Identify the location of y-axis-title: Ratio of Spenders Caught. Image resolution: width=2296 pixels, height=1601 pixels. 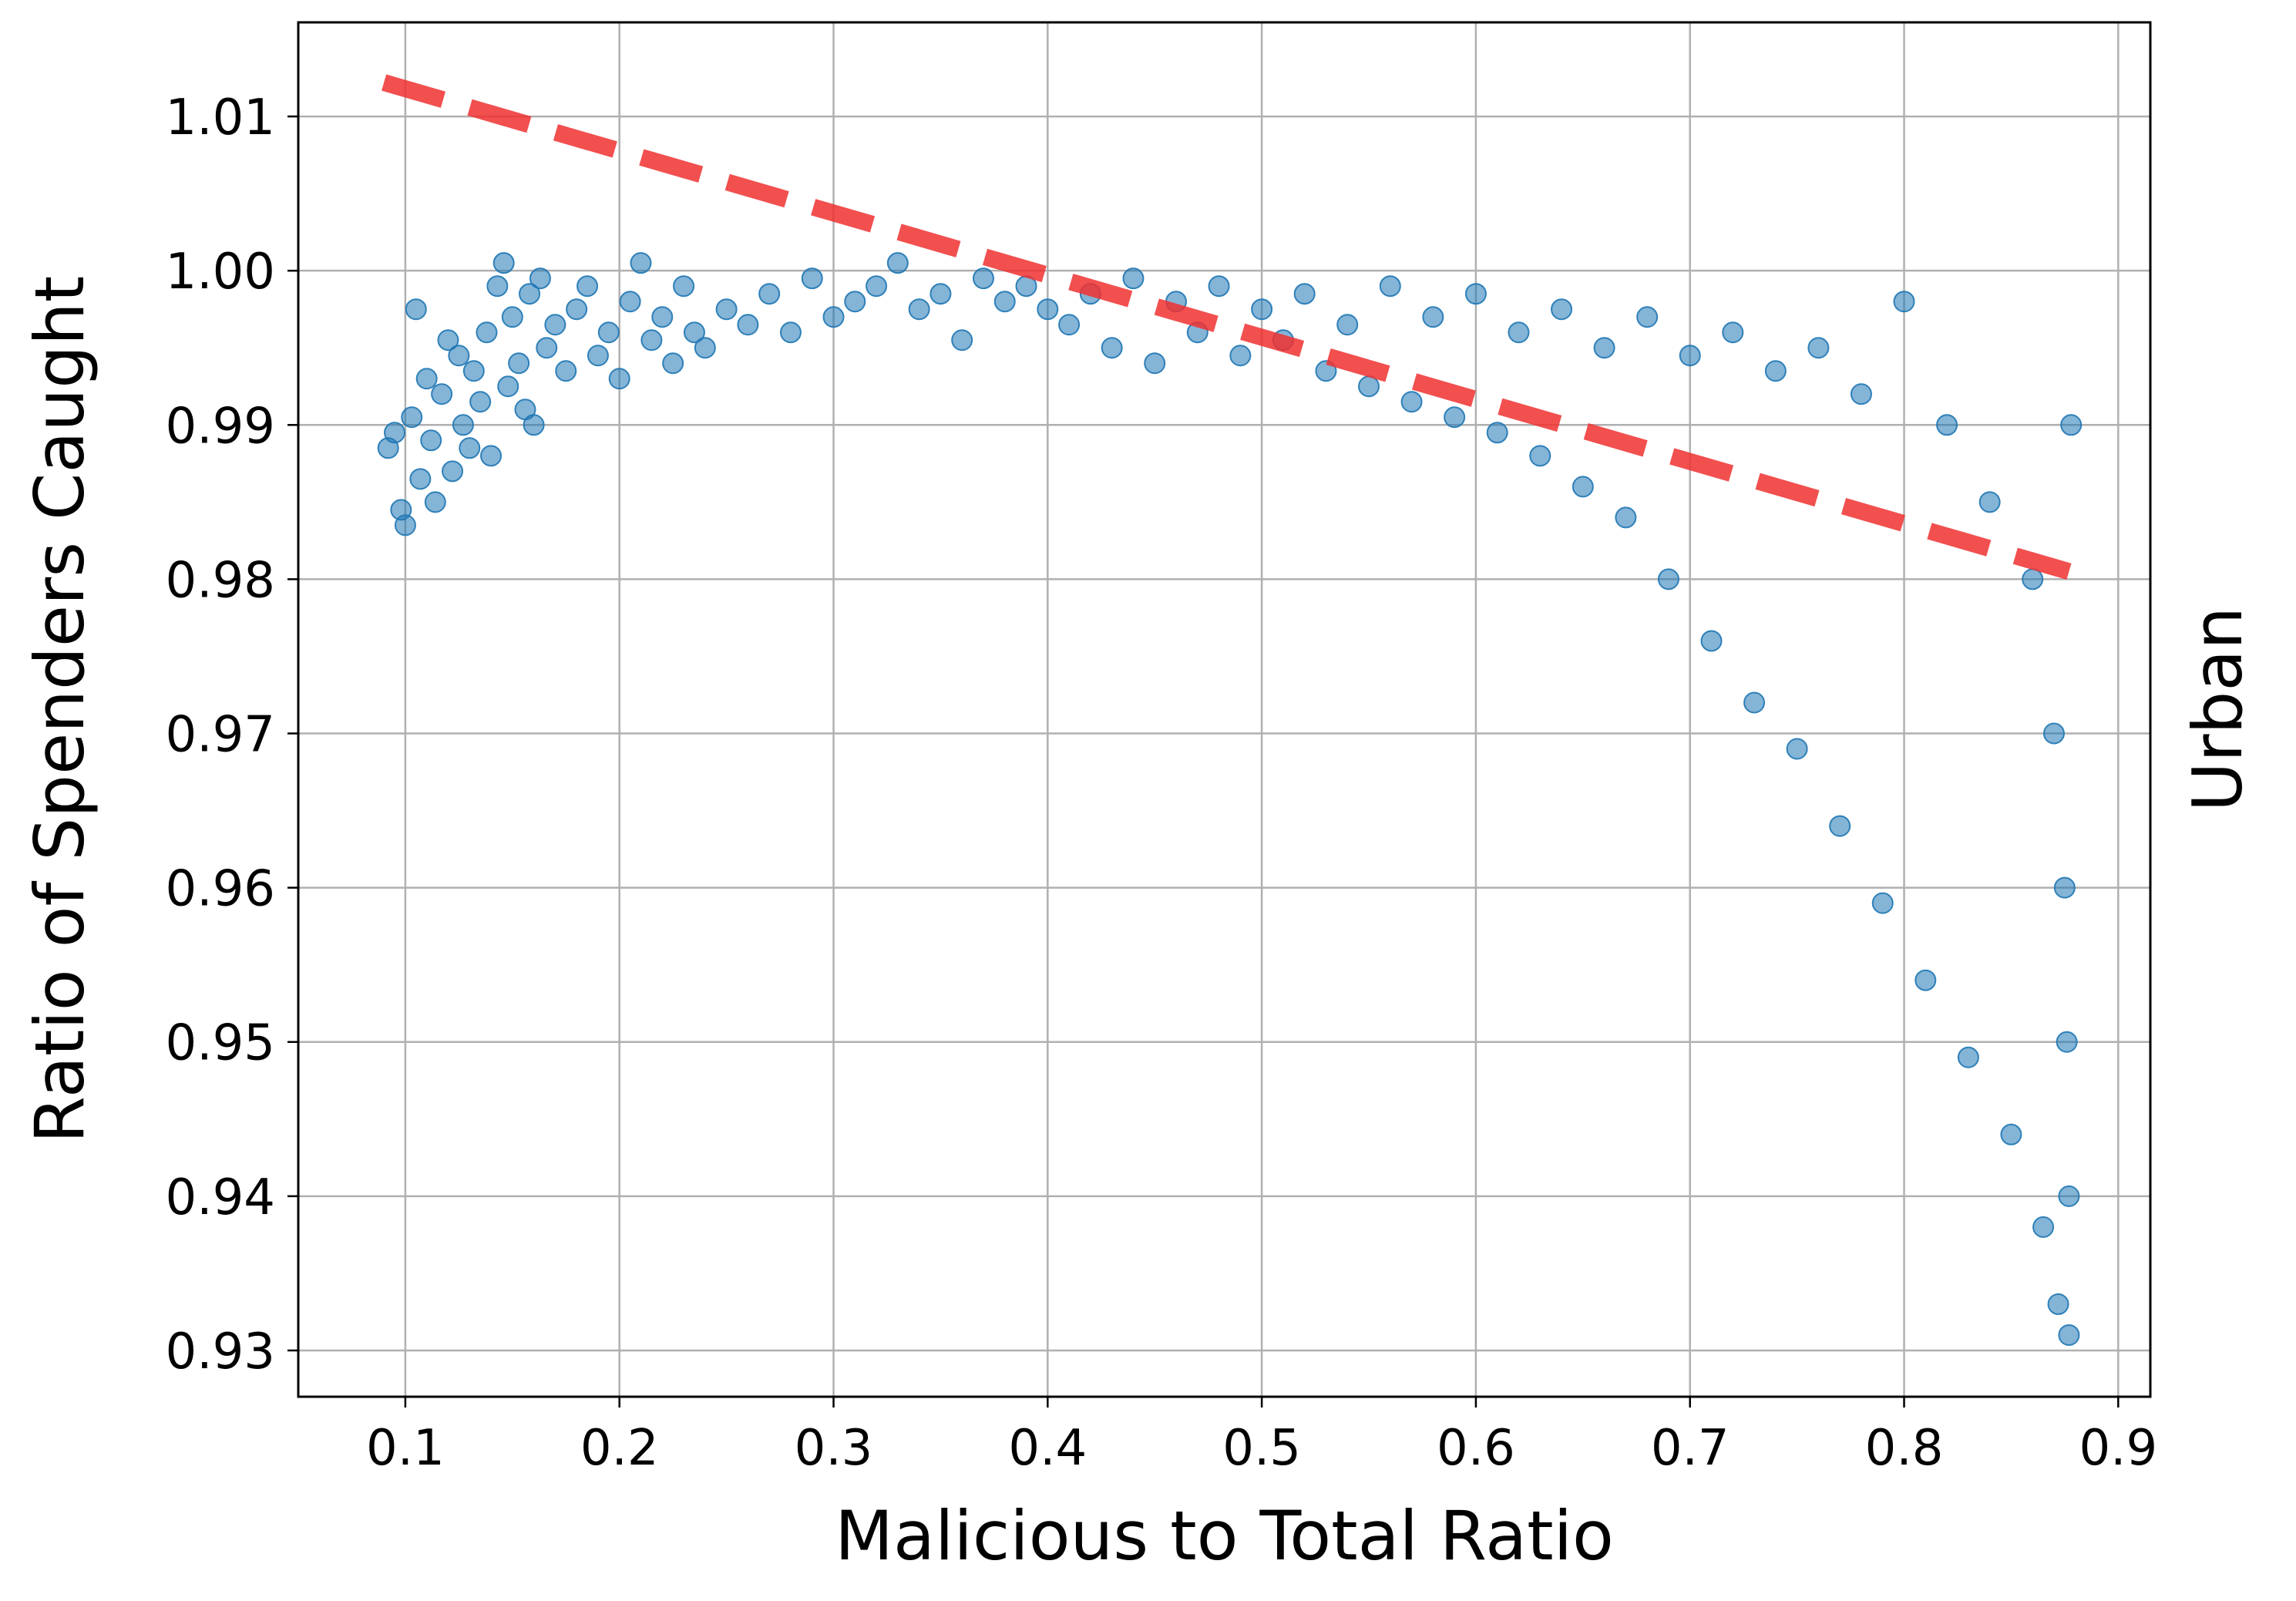
(60, 710).